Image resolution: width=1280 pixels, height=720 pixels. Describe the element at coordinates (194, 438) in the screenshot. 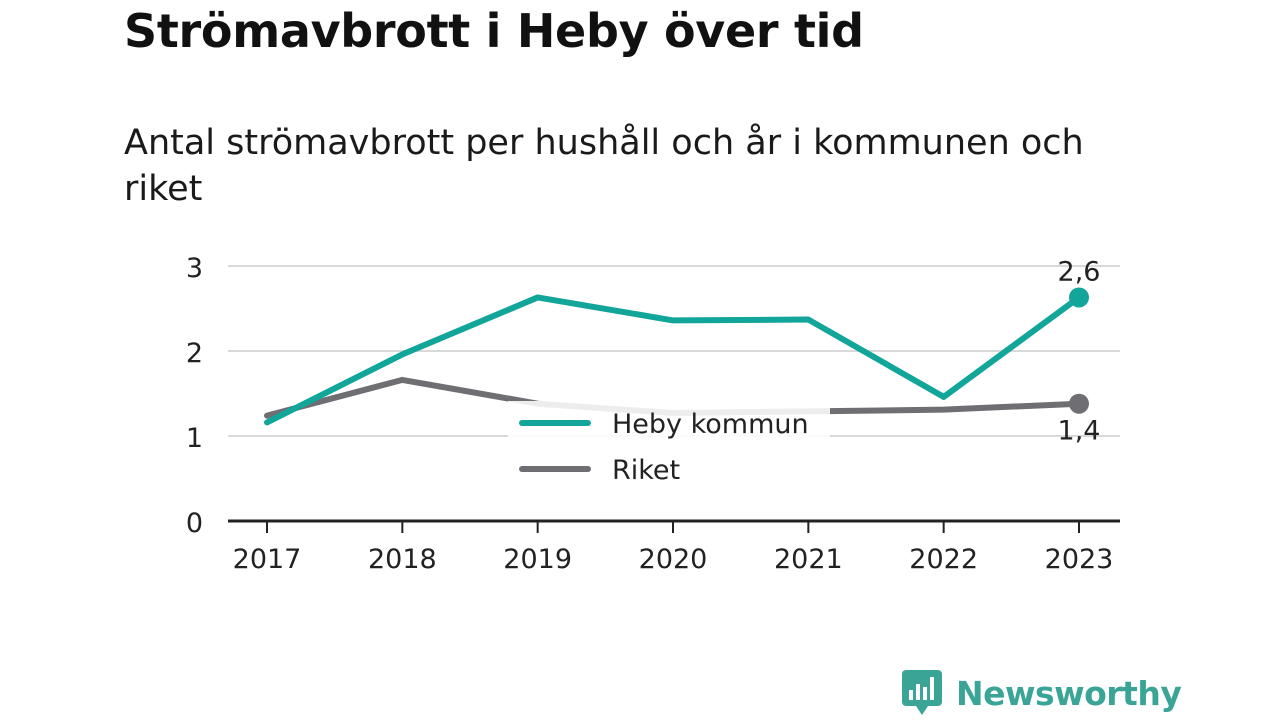

I see `y-tick-label: 1` at that location.